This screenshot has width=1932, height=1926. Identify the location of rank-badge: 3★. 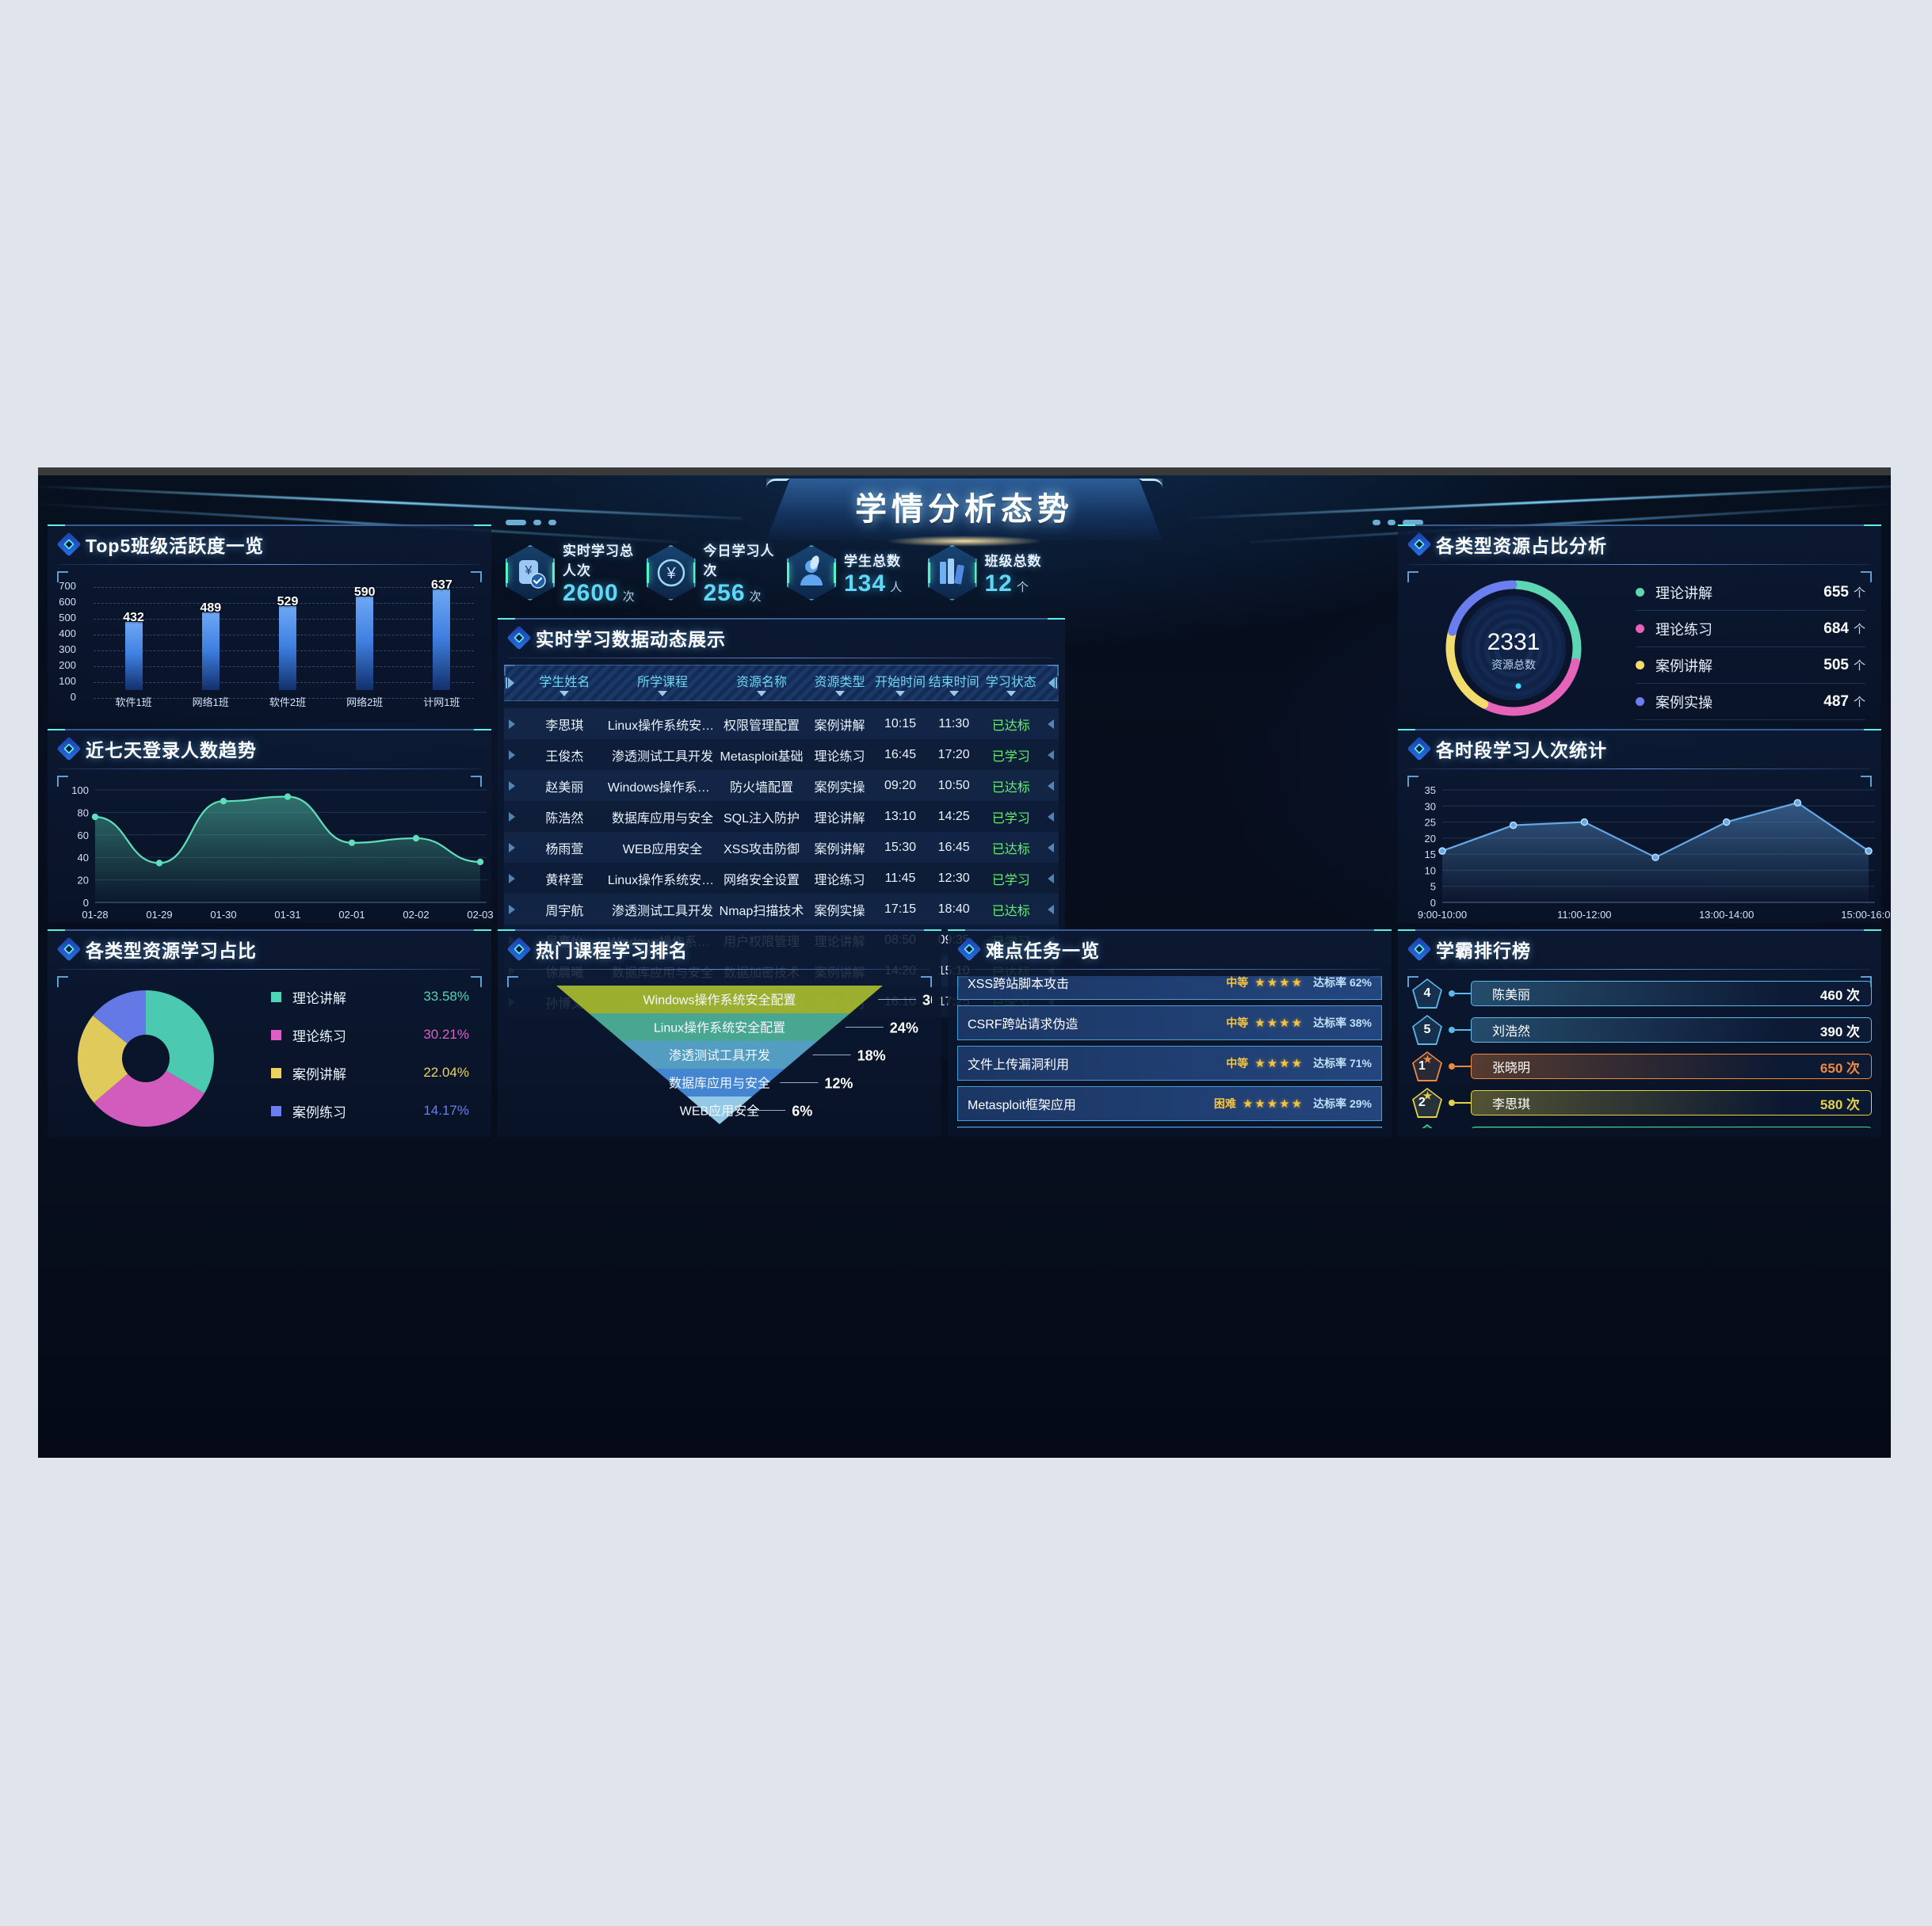
(1427, 1126).